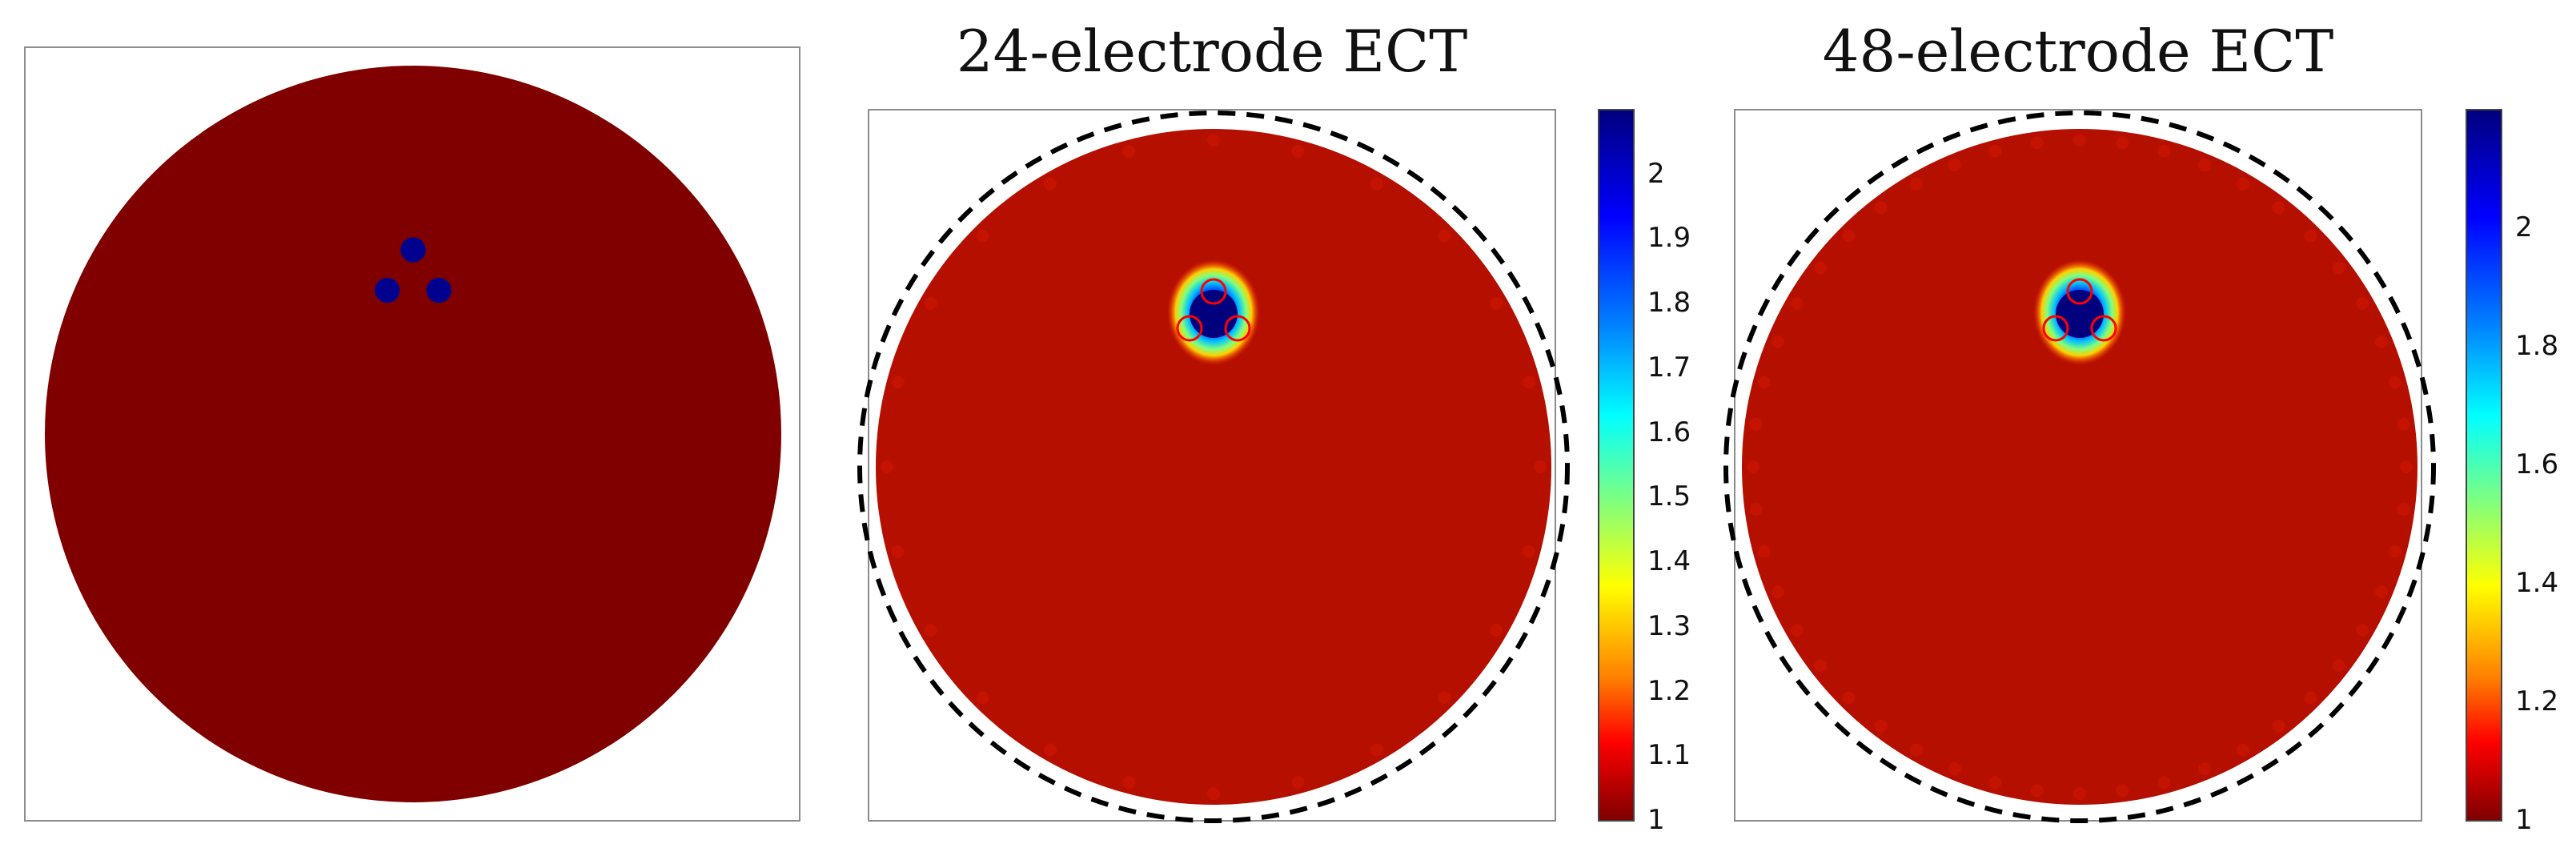  I want to click on colorbar-tick-label: 1.4, so click(2537, 583).